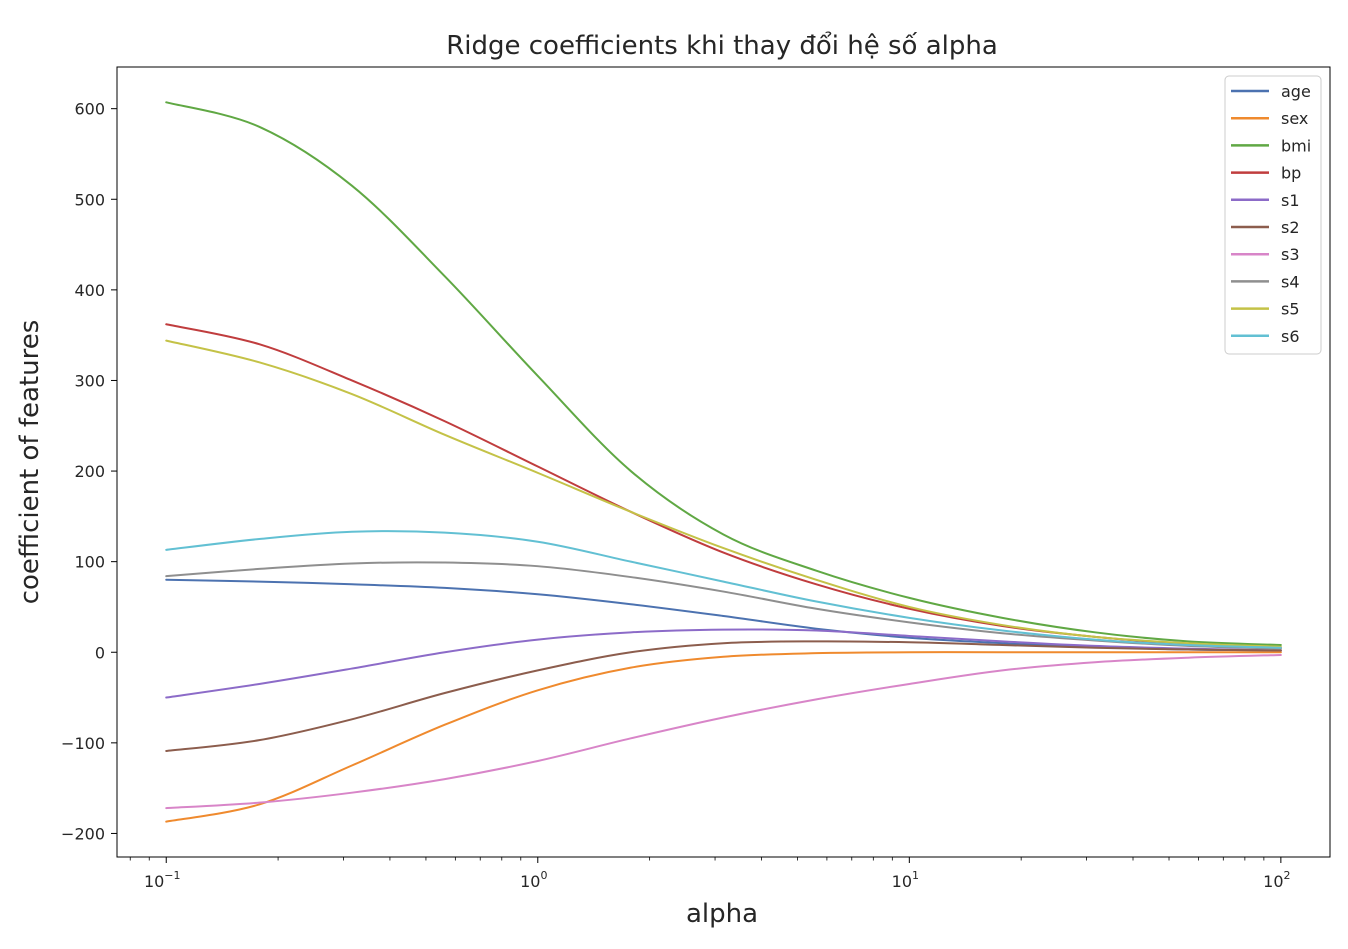  What do you see at coordinates (723, 663) in the screenshot?
I see `series-line-s1` at bounding box center [723, 663].